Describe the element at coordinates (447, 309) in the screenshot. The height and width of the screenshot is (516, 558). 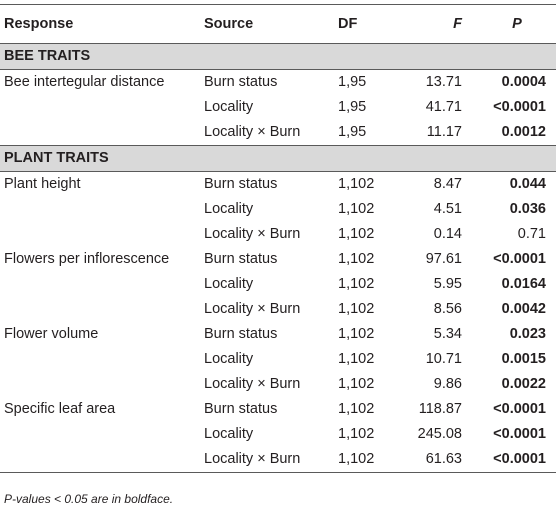
I see `f-value-cell: 8.56` at that location.